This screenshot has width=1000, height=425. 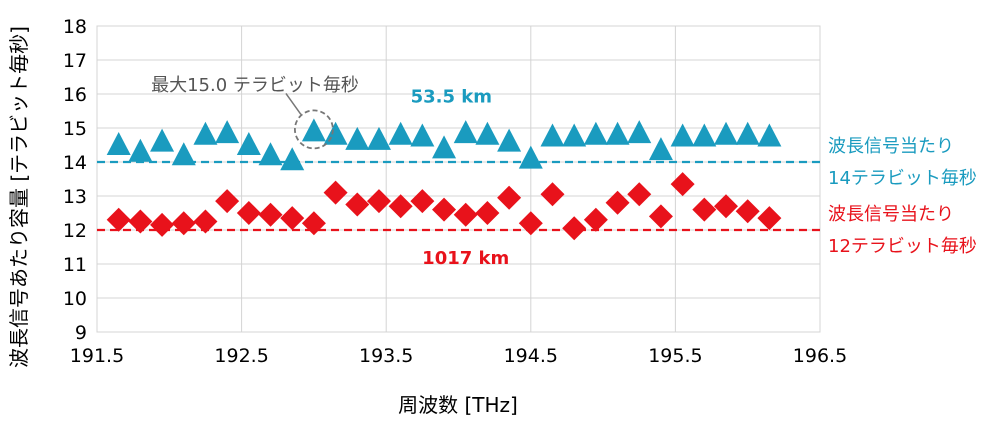 What do you see at coordinates (531, 356) in the screenshot?
I see `x-tick-label: 194.5` at bounding box center [531, 356].